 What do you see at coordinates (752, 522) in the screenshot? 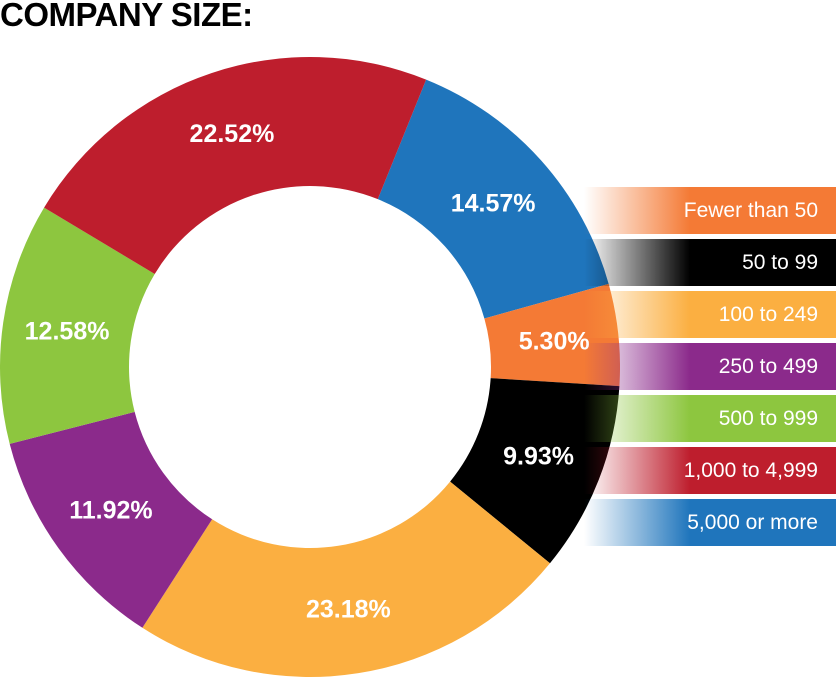
I see `legend-label: 5,000 or more` at bounding box center [752, 522].